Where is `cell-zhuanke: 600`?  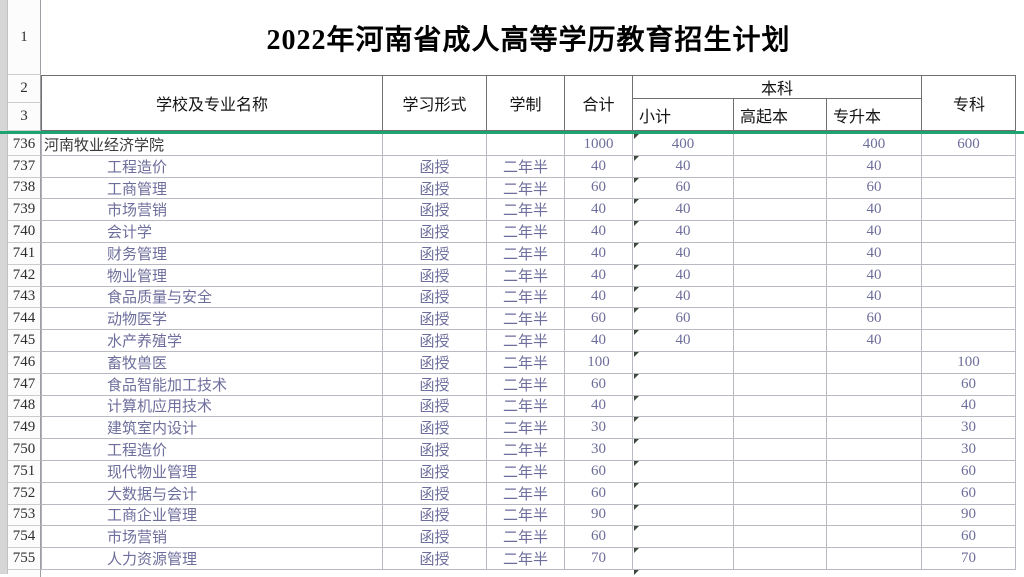 cell-zhuanke: 600 is located at coordinates (969, 144).